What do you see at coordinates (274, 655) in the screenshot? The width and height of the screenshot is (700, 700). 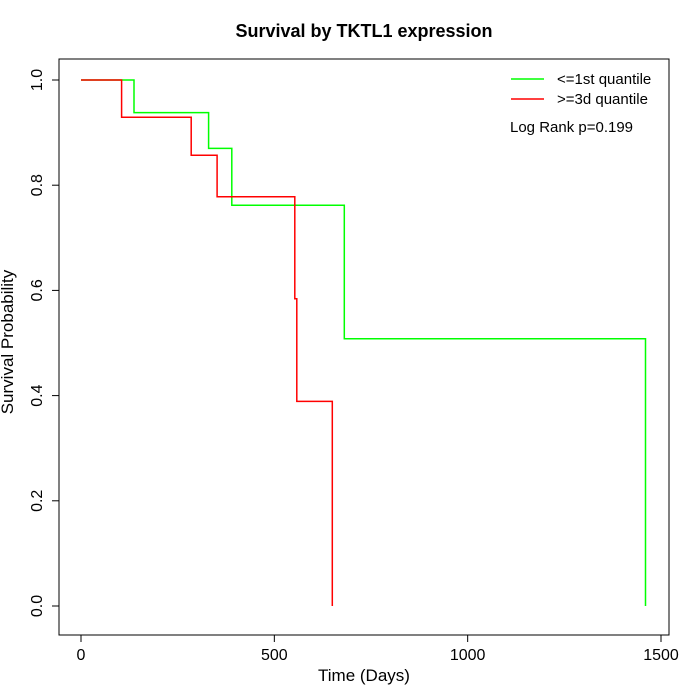 I see `x-tick-label: 500` at bounding box center [274, 655].